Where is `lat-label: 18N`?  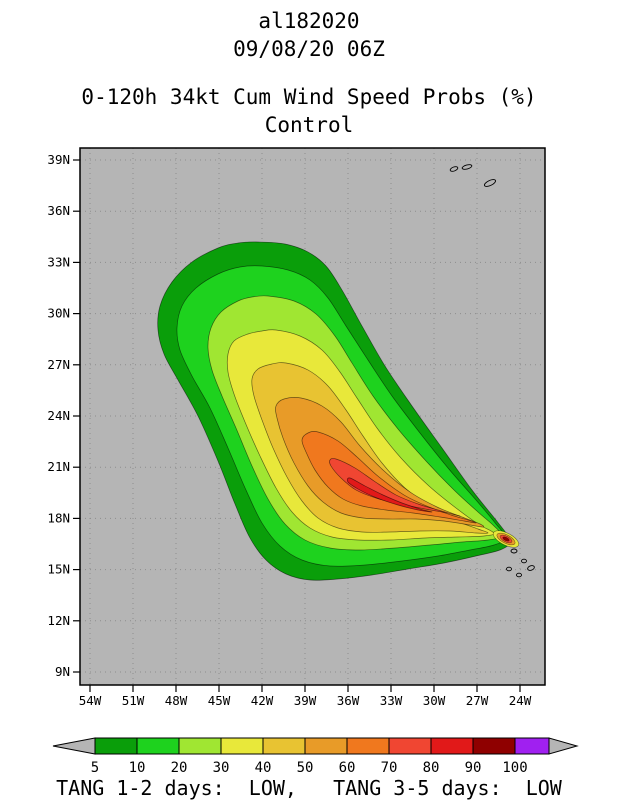
lat-label: 18N is located at coordinates (58, 517).